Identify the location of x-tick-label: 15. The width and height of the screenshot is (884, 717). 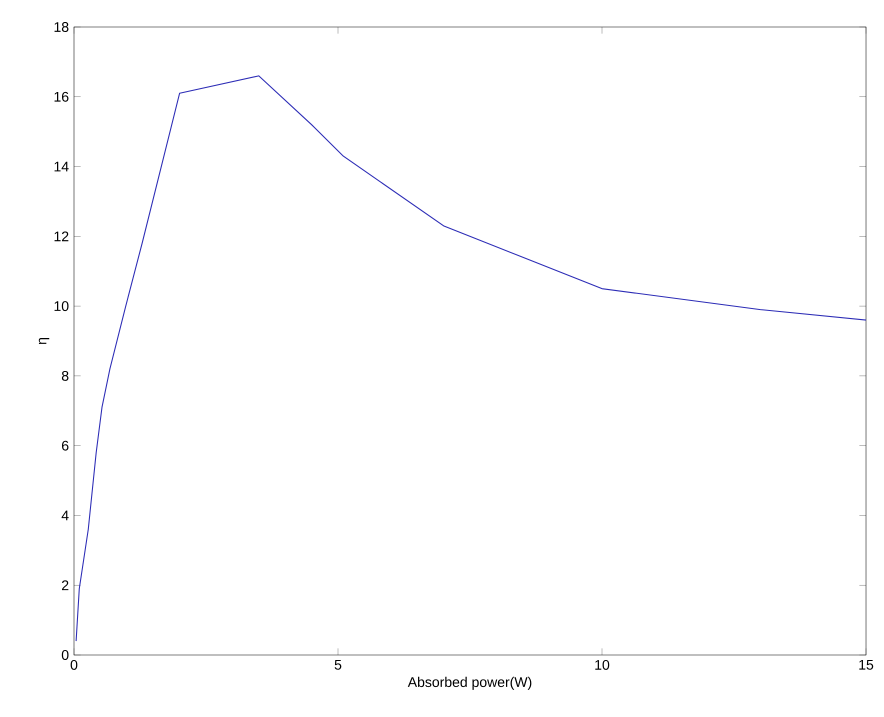
(866, 665).